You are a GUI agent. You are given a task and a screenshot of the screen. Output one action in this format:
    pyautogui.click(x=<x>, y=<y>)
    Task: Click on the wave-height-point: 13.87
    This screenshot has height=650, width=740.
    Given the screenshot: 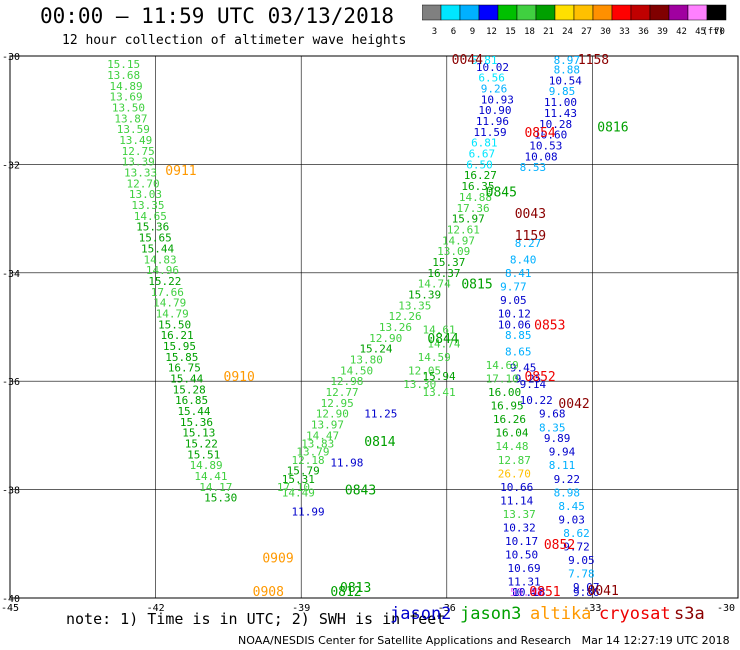 What is the action you would take?
    pyautogui.click(x=130, y=118)
    